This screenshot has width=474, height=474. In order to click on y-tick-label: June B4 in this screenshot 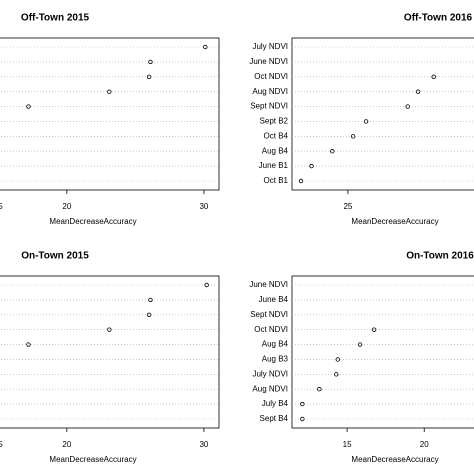, I will do `click(274, 299)`.